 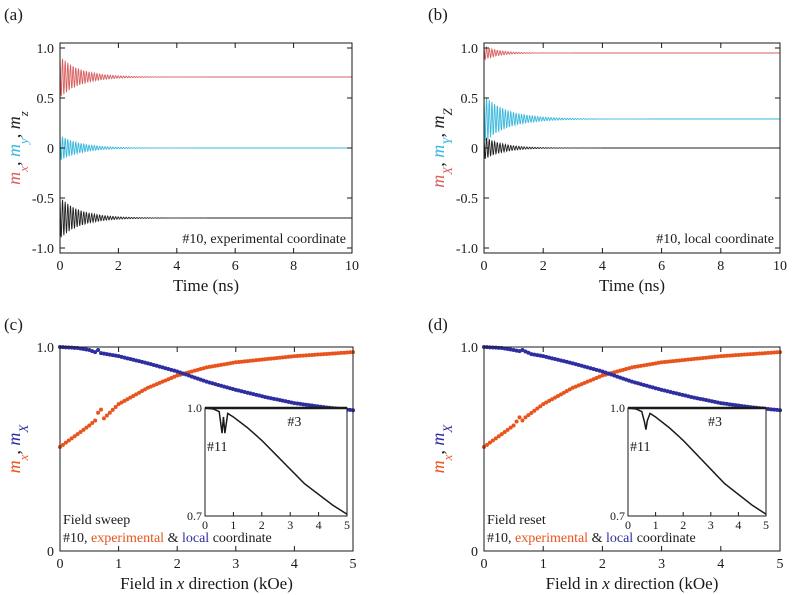 I want to click on inset-label-11: #11, so click(x=640, y=447).